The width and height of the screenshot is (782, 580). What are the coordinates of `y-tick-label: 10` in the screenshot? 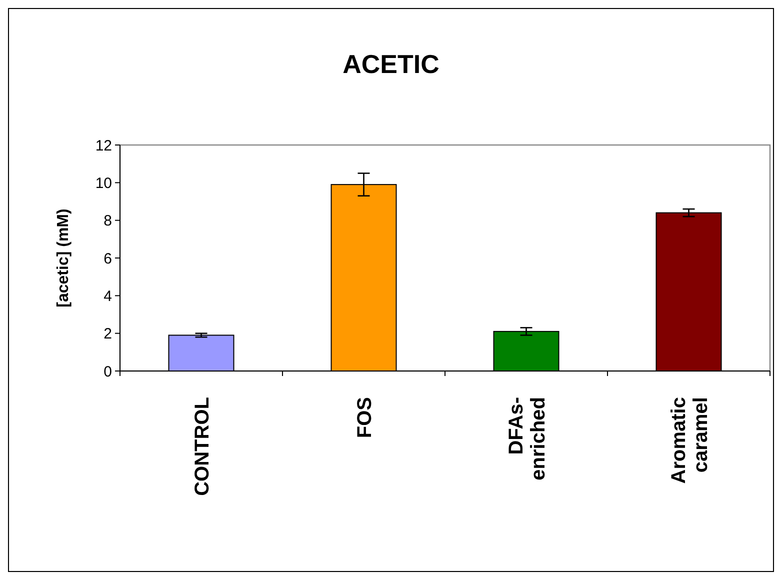 It's located at (103, 183).